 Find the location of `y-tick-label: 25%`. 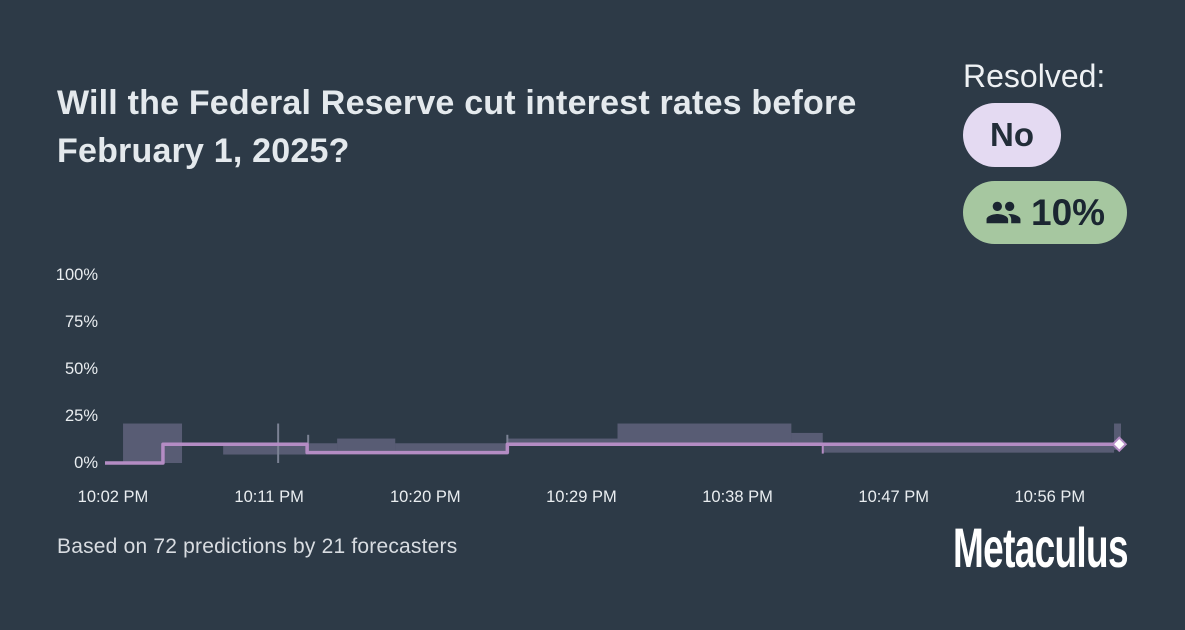

y-tick-label: 25% is located at coordinates (81, 416).